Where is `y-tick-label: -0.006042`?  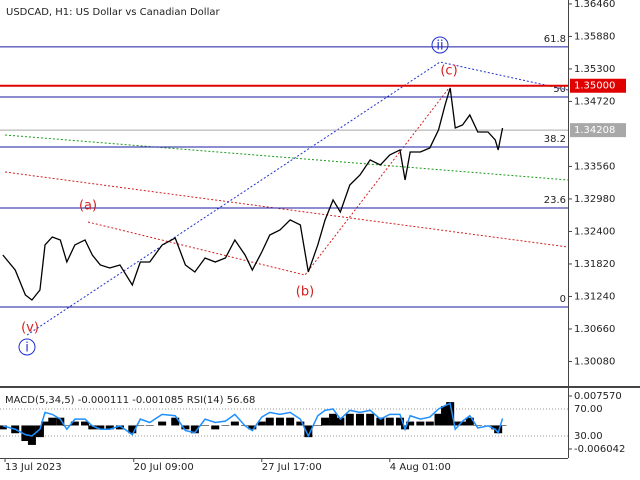 y-tick-label: -0.006042 is located at coordinates (599, 449).